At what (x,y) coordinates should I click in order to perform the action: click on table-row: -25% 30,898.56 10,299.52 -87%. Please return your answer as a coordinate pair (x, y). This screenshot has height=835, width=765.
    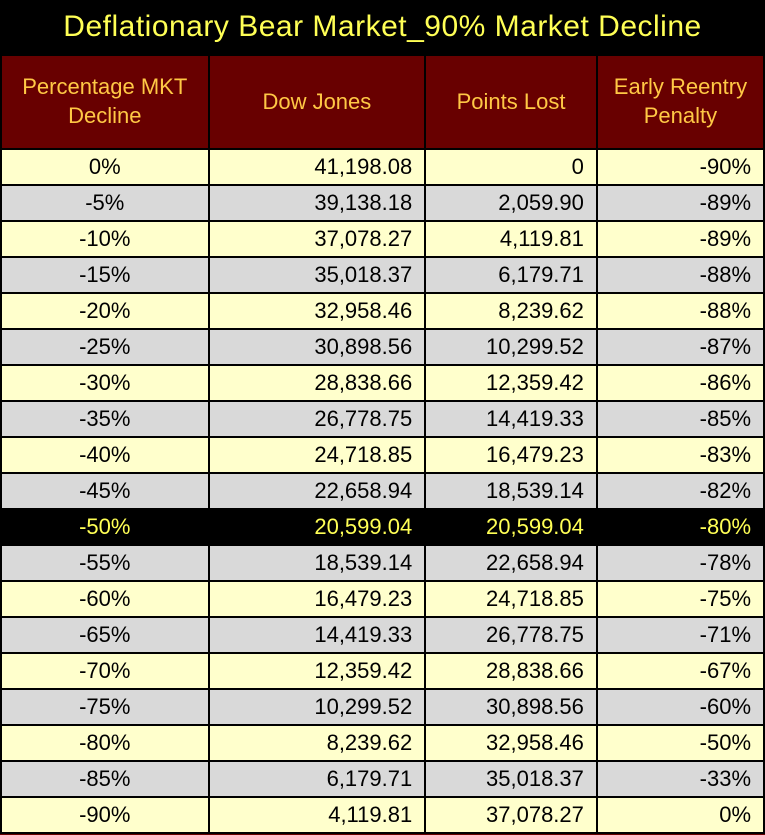
    Looking at the image, I should click on (382, 347).